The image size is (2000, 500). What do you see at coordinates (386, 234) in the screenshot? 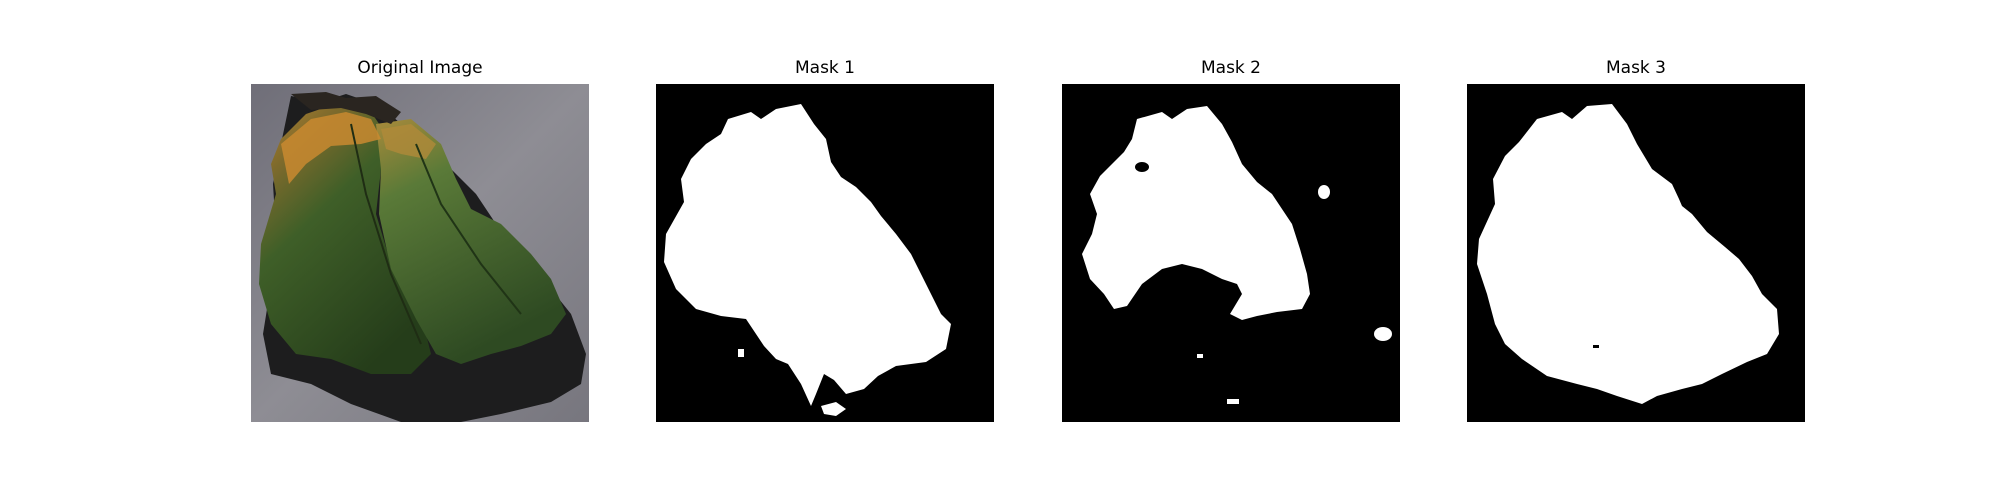
I see `leaf-midrib` at bounding box center [386, 234].